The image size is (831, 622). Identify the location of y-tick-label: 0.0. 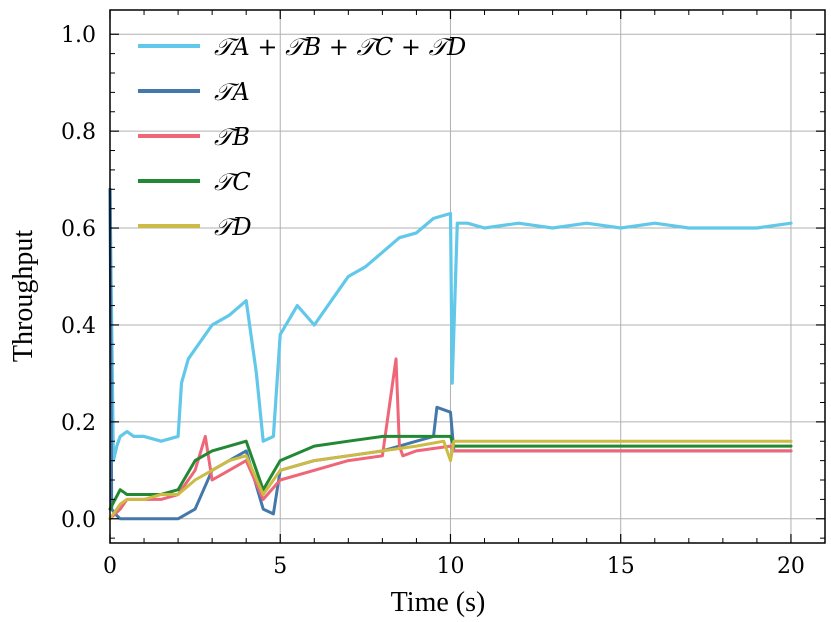
(78, 520).